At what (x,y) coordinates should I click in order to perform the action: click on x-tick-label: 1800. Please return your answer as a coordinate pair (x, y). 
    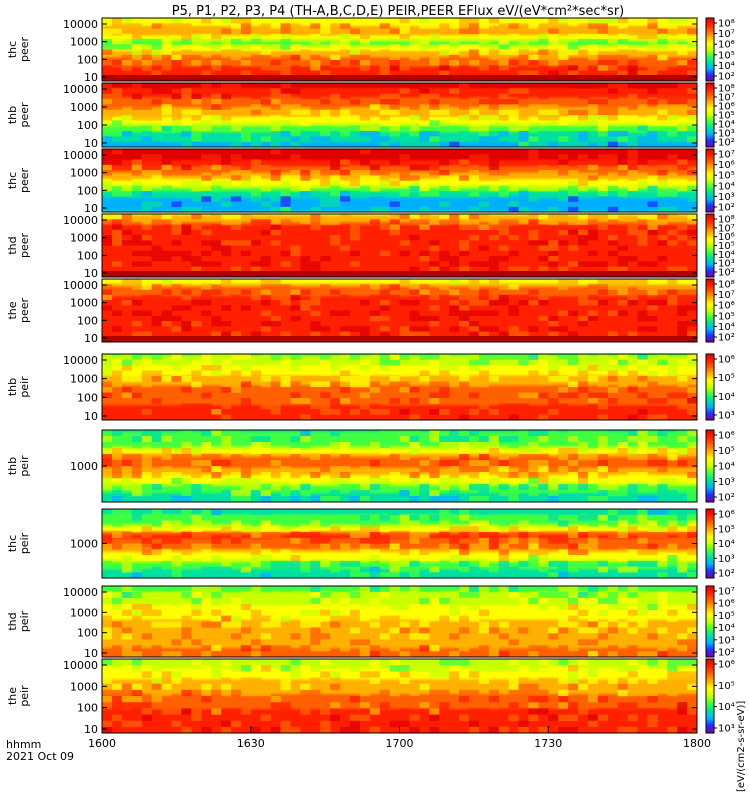
    Looking at the image, I should click on (697, 743).